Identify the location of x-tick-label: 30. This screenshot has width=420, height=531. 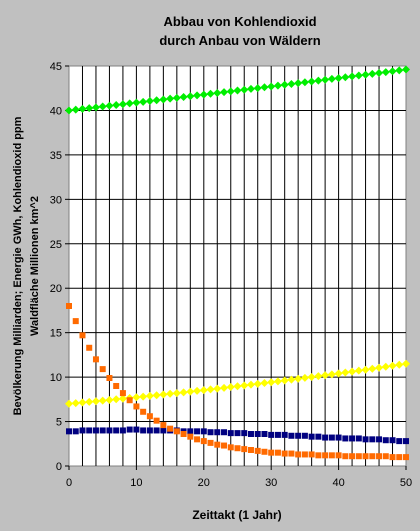
(271, 483).